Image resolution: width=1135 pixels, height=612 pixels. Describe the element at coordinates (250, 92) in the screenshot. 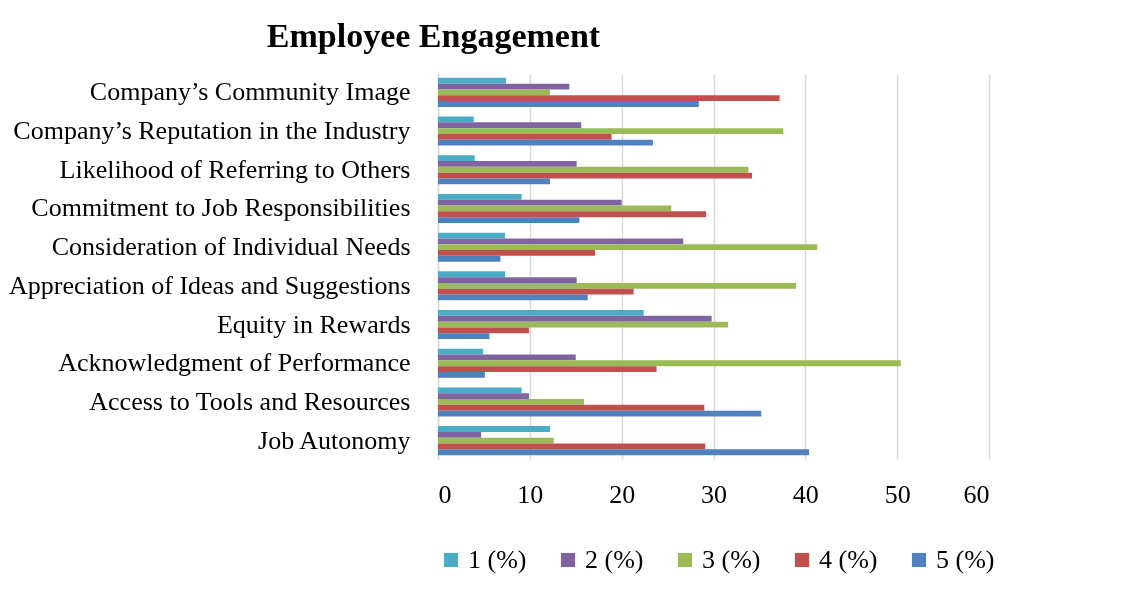

I see `y-tick-label: Company’s Community Image` at that location.